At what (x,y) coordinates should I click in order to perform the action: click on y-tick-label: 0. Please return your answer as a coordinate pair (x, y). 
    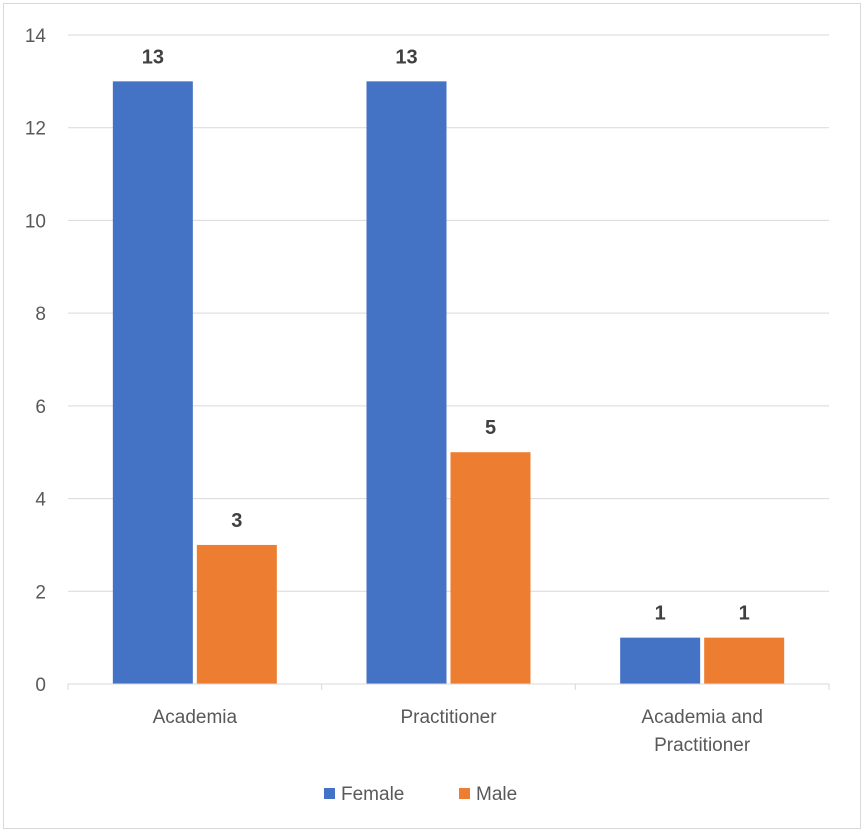
    Looking at the image, I should click on (40, 685).